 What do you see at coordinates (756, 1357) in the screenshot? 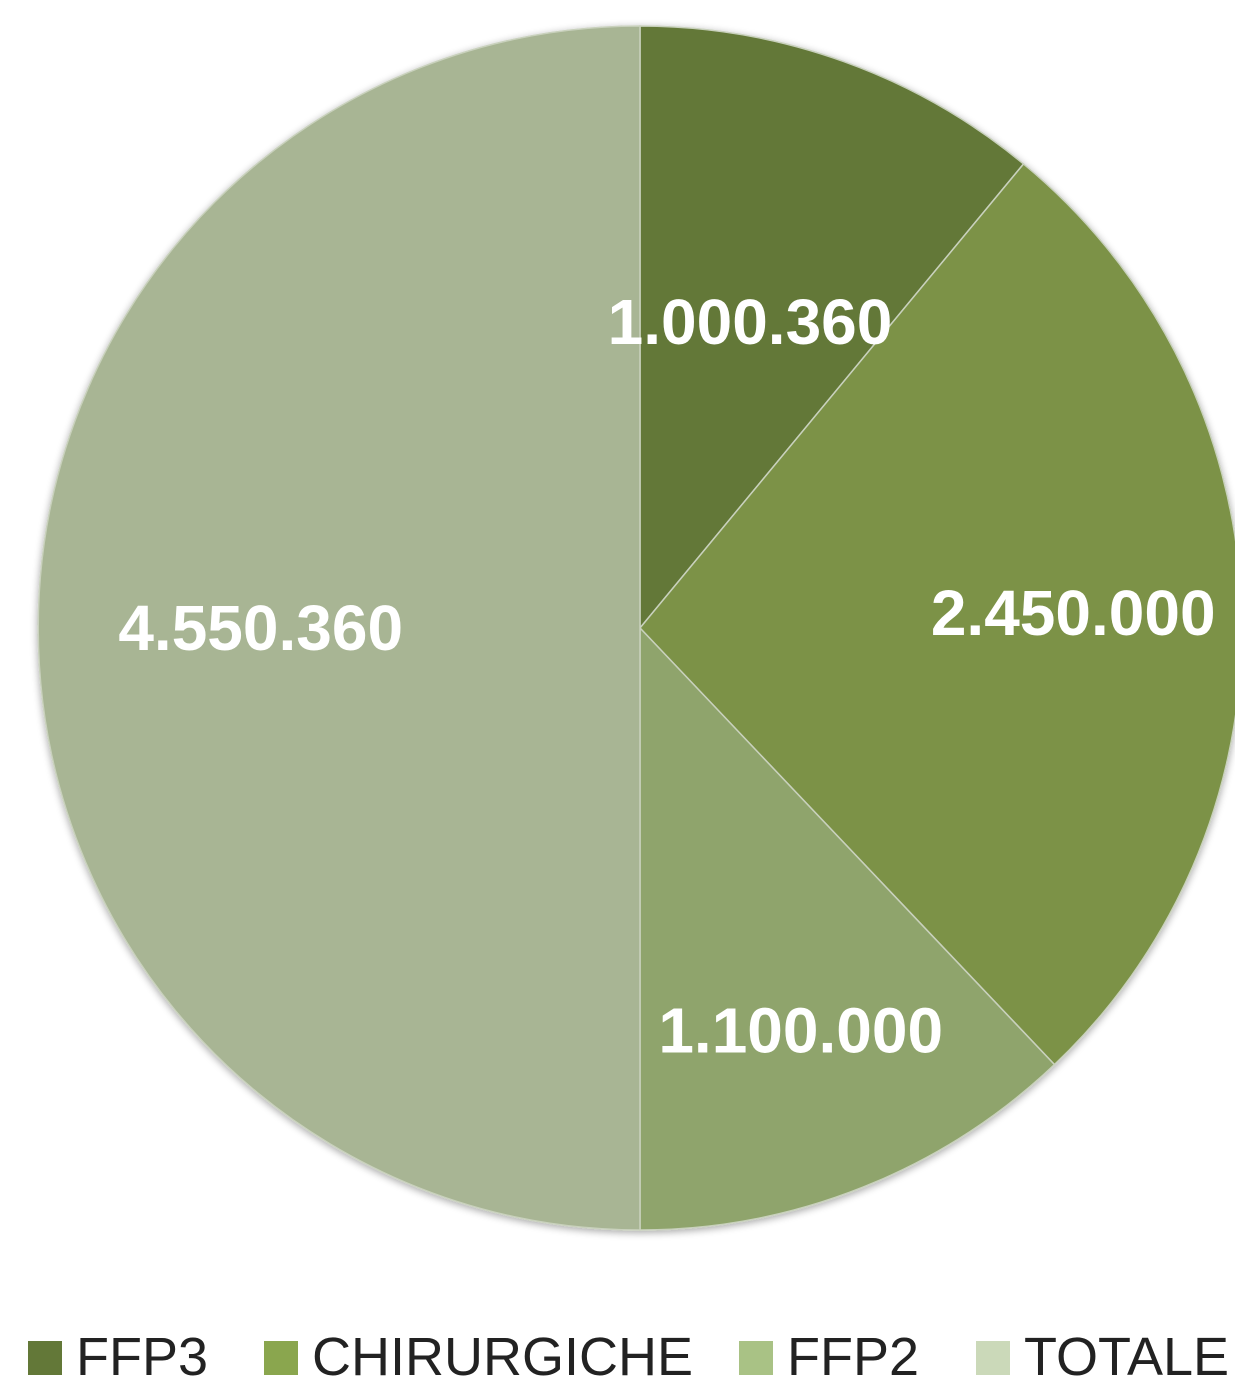
I see `legend-swatch-ffp2` at bounding box center [756, 1357].